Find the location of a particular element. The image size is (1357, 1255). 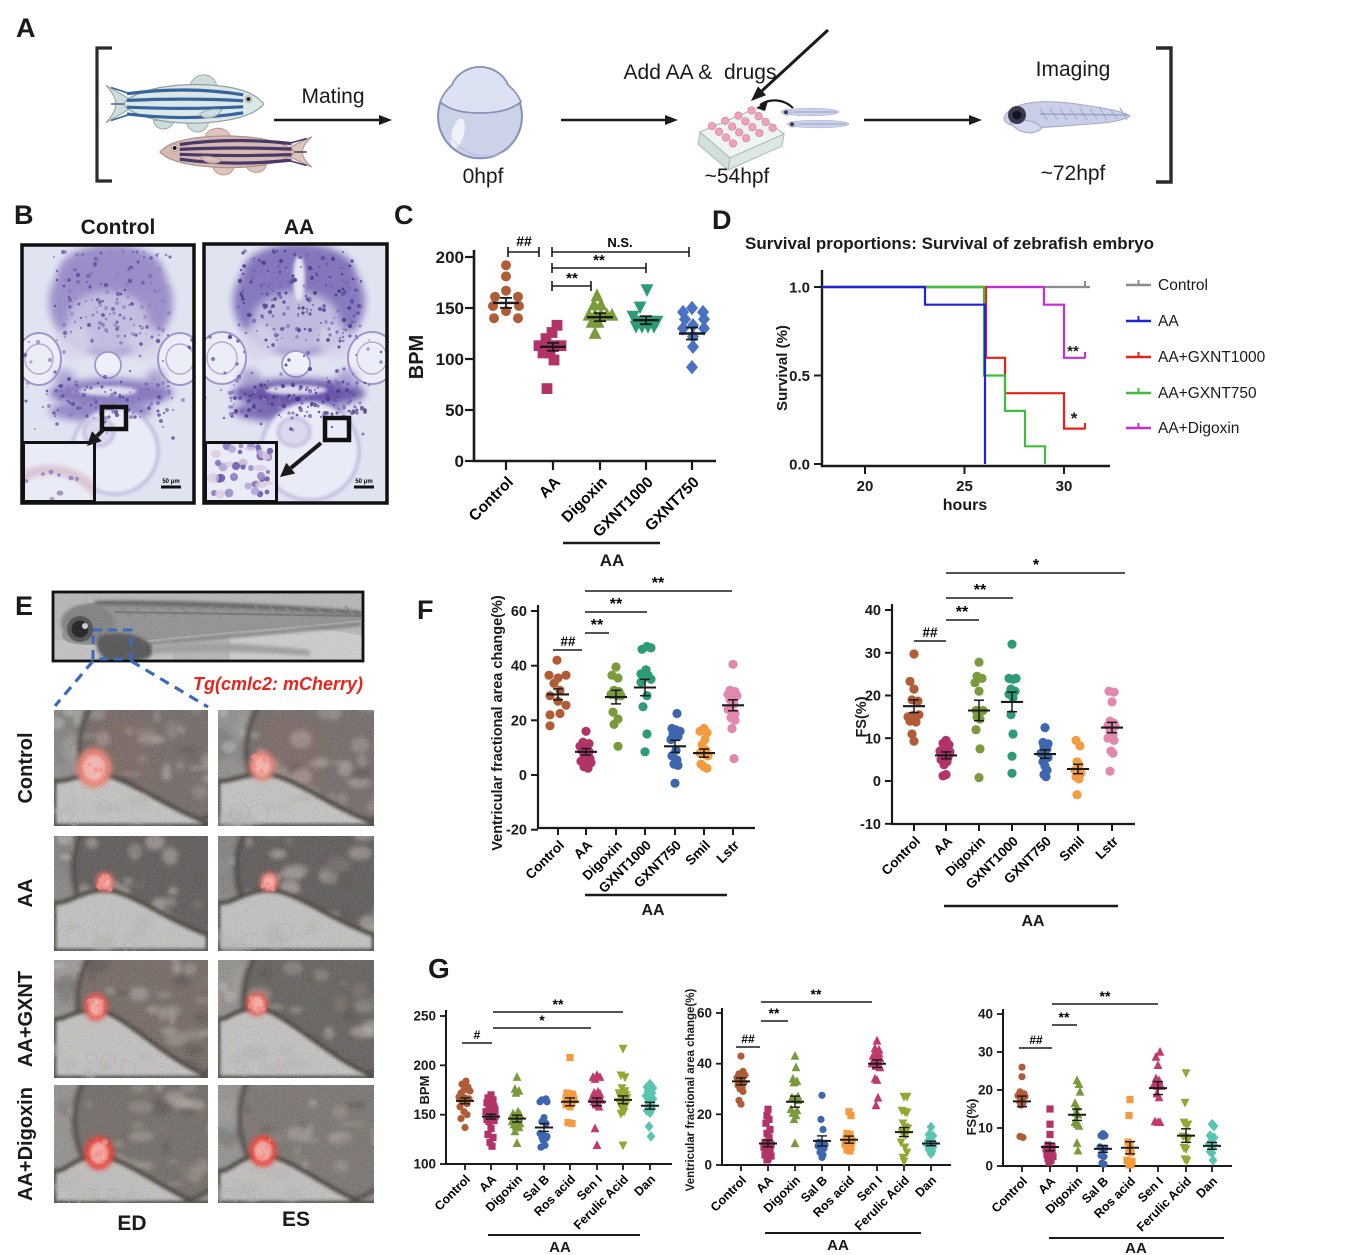

svg-text: 1.0 is located at coordinates (799, 288).